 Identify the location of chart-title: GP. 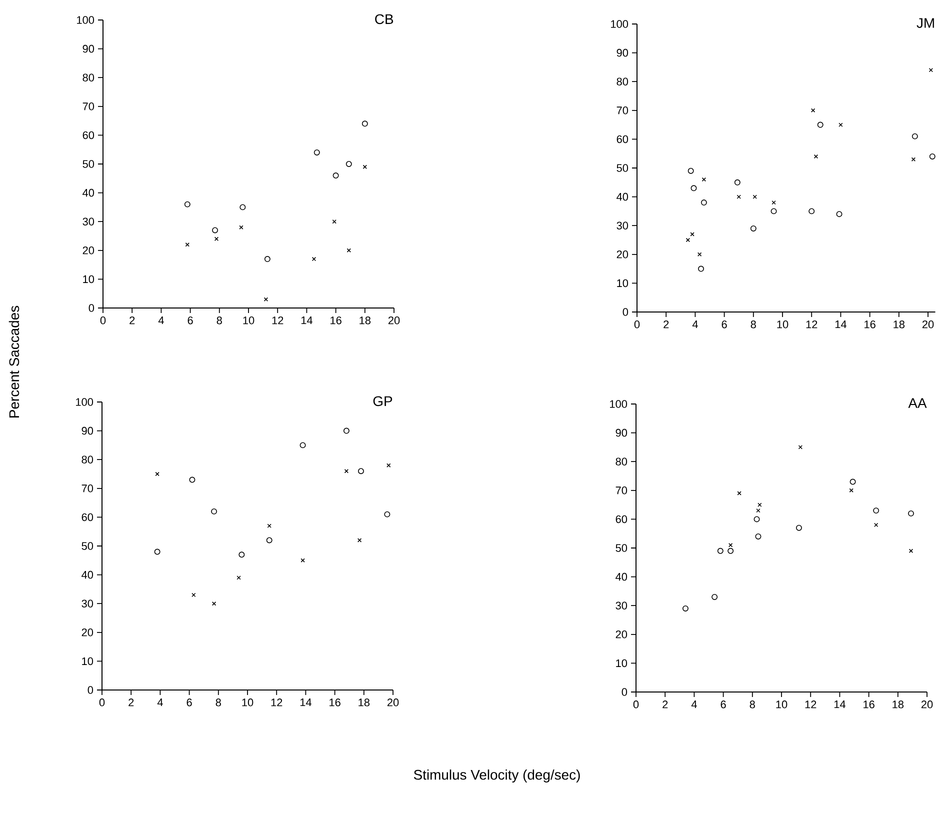
(382, 401).